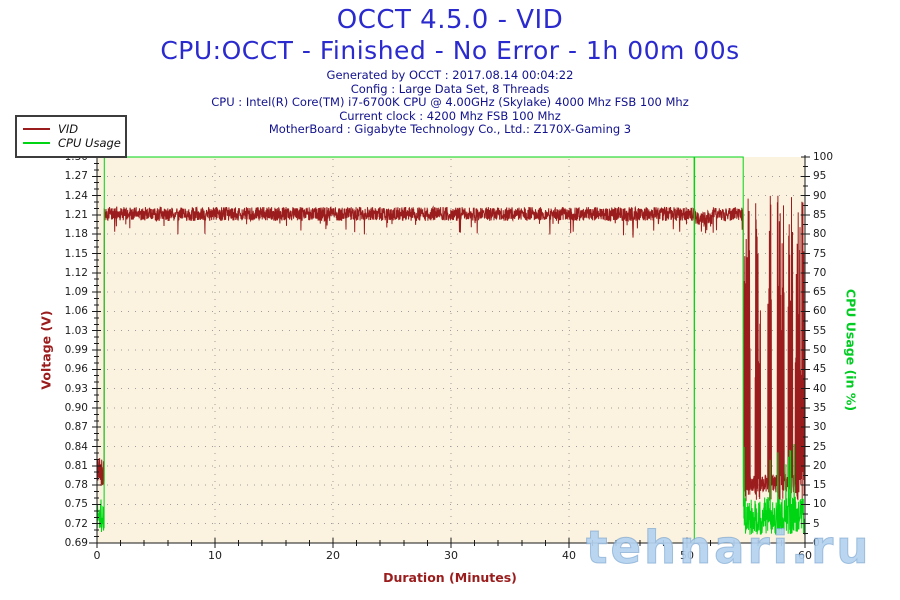 The image size is (900, 600). Describe the element at coordinates (820, 195) in the screenshot. I see `right-axis-tick-label: 90` at that location.